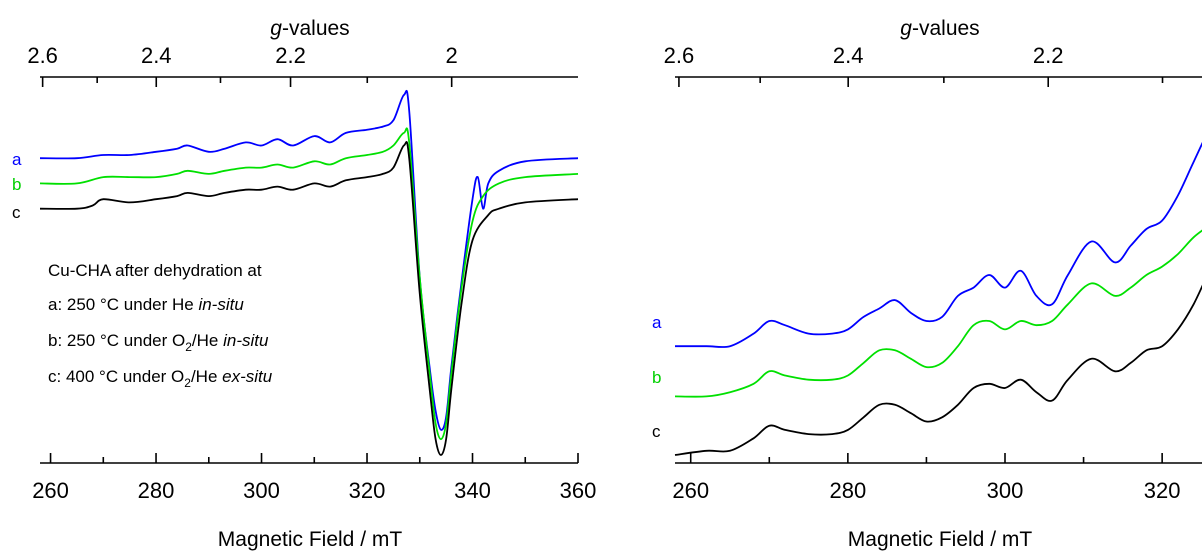 This screenshot has width=1202, height=551. I want to click on right-curve-label-a: a, so click(657, 322).